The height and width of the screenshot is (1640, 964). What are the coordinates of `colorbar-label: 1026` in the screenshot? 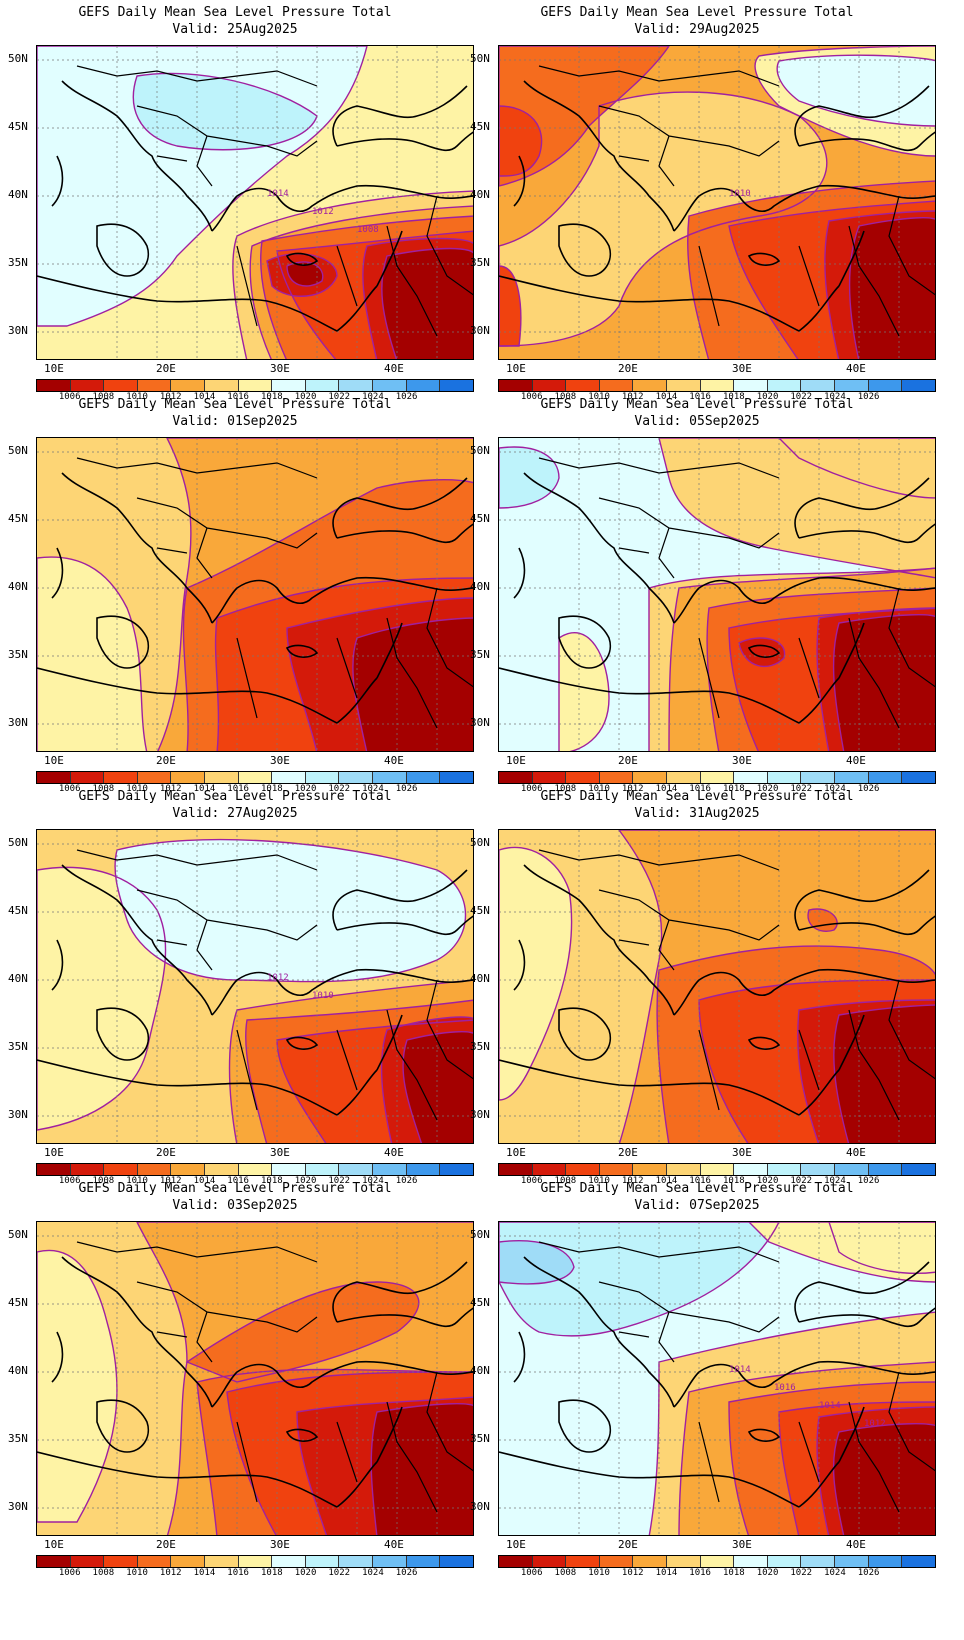 It's located at (406, 789).